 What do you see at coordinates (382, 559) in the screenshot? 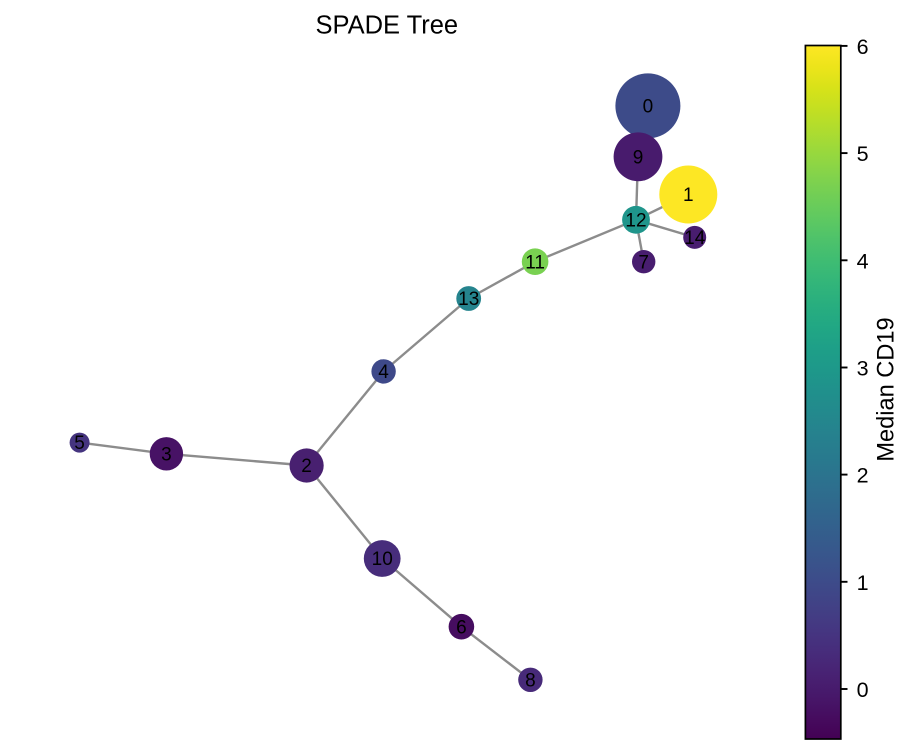
I see `svg-text: 10` at bounding box center [382, 559].